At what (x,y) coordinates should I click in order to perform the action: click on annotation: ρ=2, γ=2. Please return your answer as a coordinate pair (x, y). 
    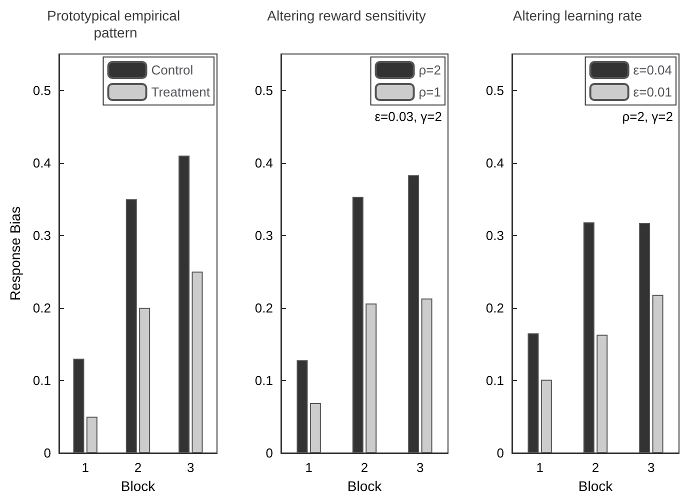
    Looking at the image, I should click on (648, 116).